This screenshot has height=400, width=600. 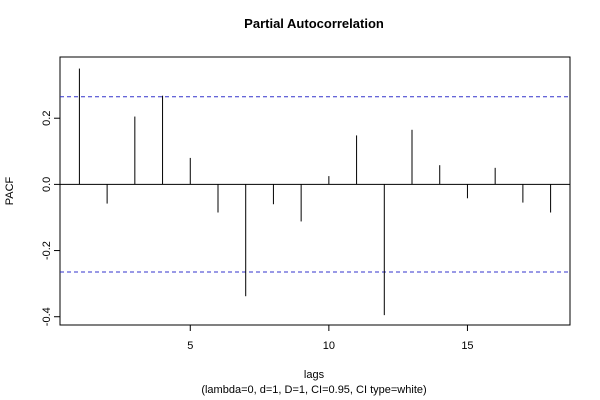 What do you see at coordinates (190, 346) in the screenshot?
I see `x-tick-label: 5` at bounding box center [190, 346].